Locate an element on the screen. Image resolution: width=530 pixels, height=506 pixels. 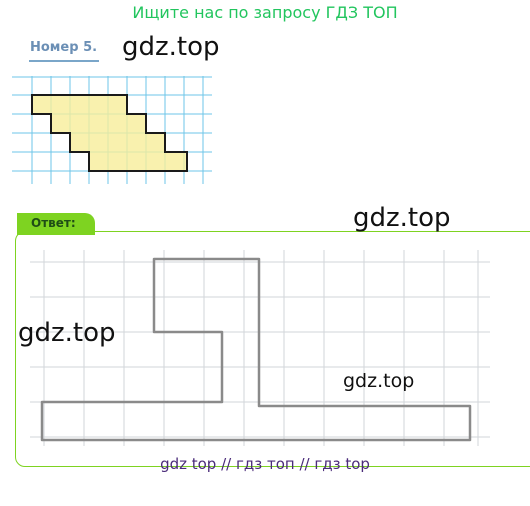
task-grid-figure is located at coordinates (112, 130).